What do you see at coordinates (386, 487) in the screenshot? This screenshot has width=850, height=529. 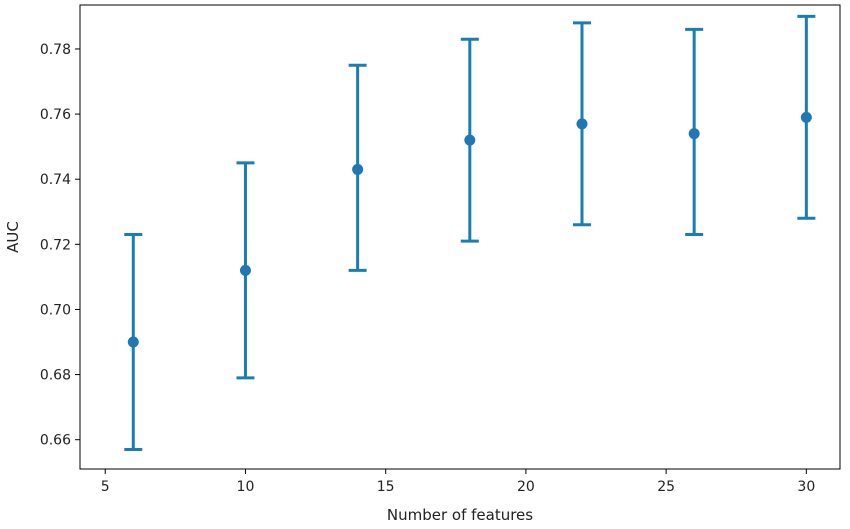 I see `x-tick-label: 15` at bounding box center [386, 487].